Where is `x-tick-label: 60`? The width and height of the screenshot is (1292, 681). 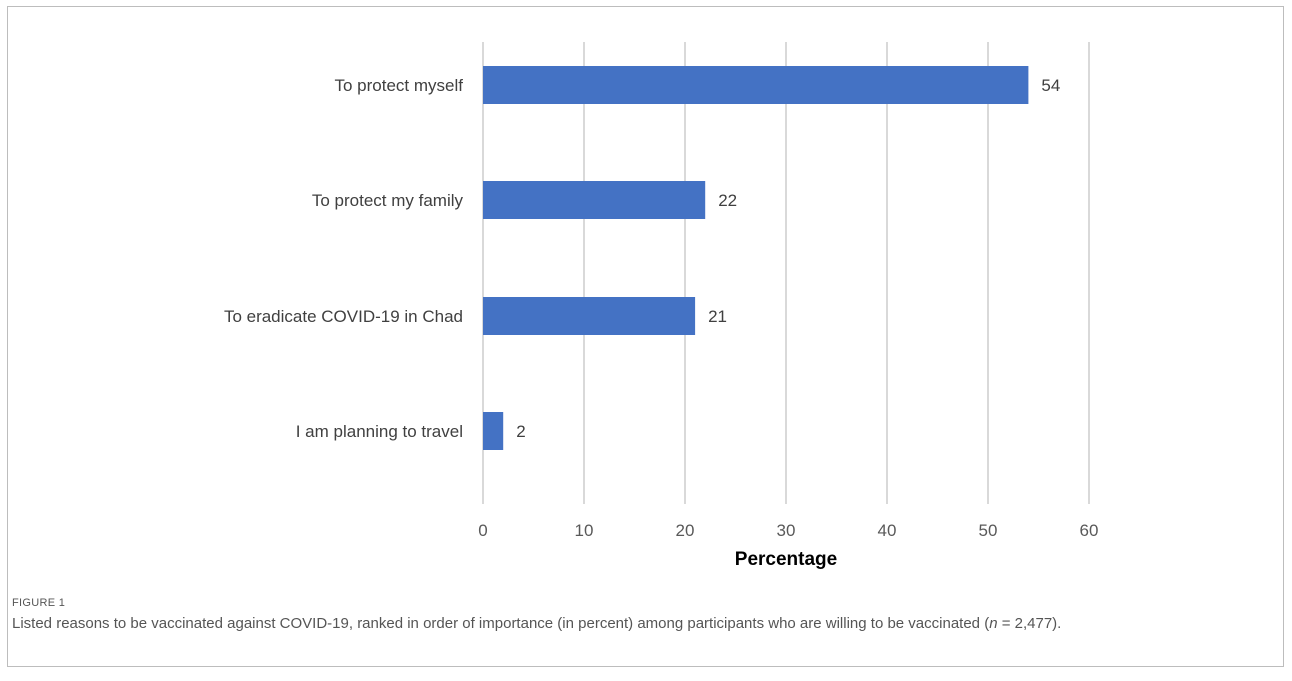 x-tick-label: 60 is located at coordinates (1089, 530).